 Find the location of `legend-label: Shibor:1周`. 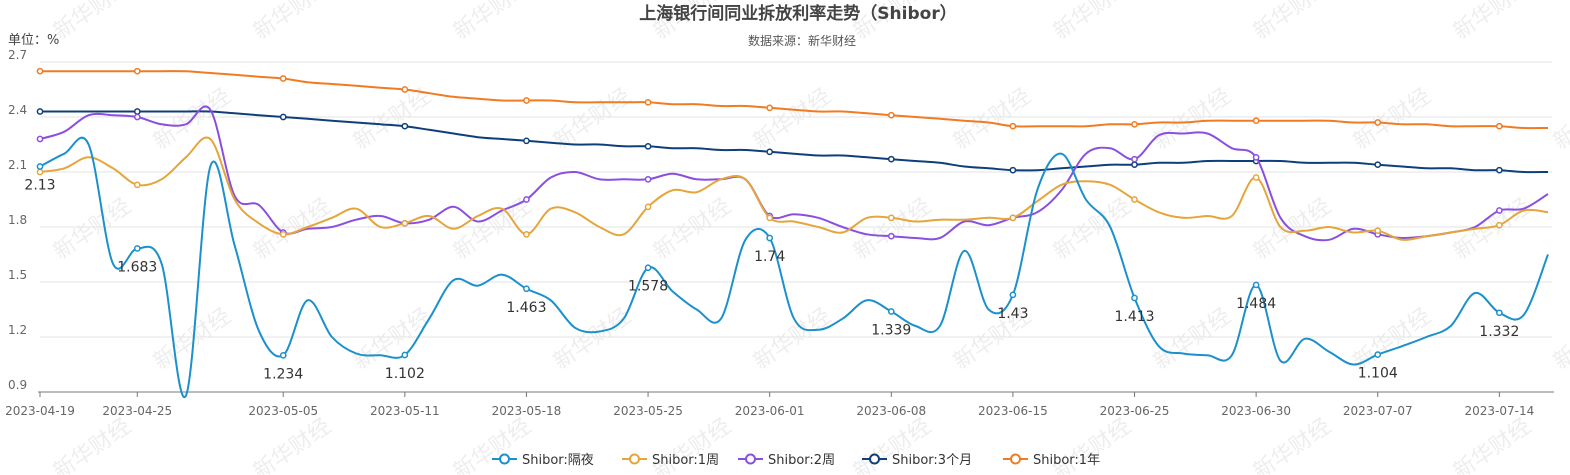

legend-label: Shibor:1周 is located at coordinates (685, 460).